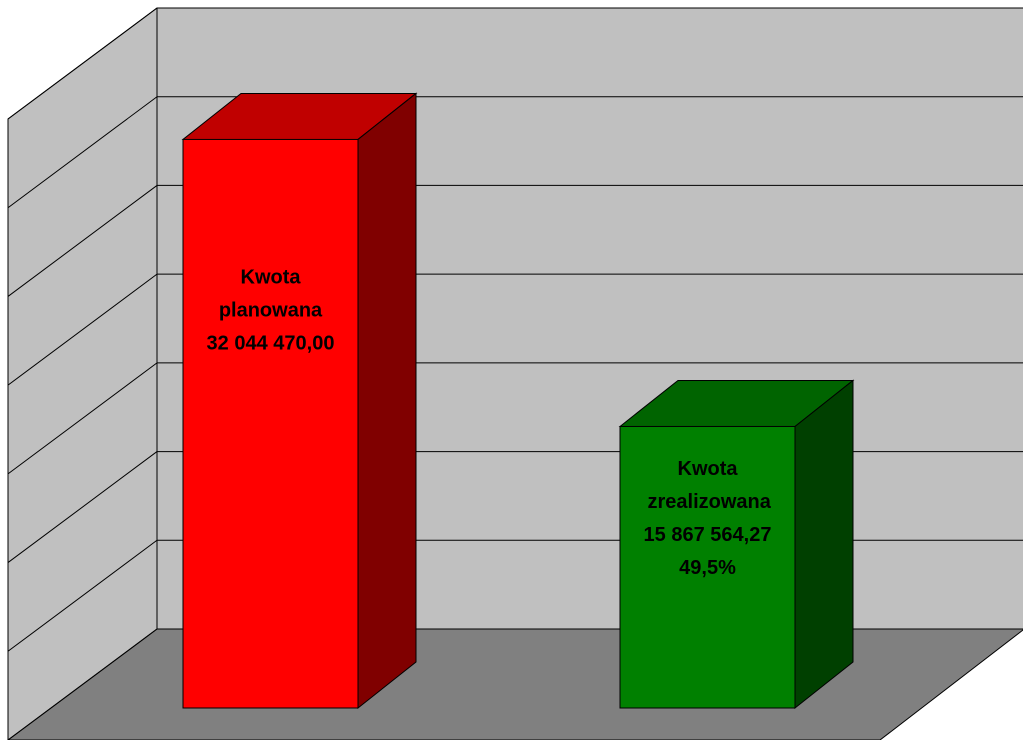 The width and height of the screenshot is (1023, 740). Describe the element at coordinates (270, 343) in the screenshot. I see `value-label: 32 044 470,00` at that location.